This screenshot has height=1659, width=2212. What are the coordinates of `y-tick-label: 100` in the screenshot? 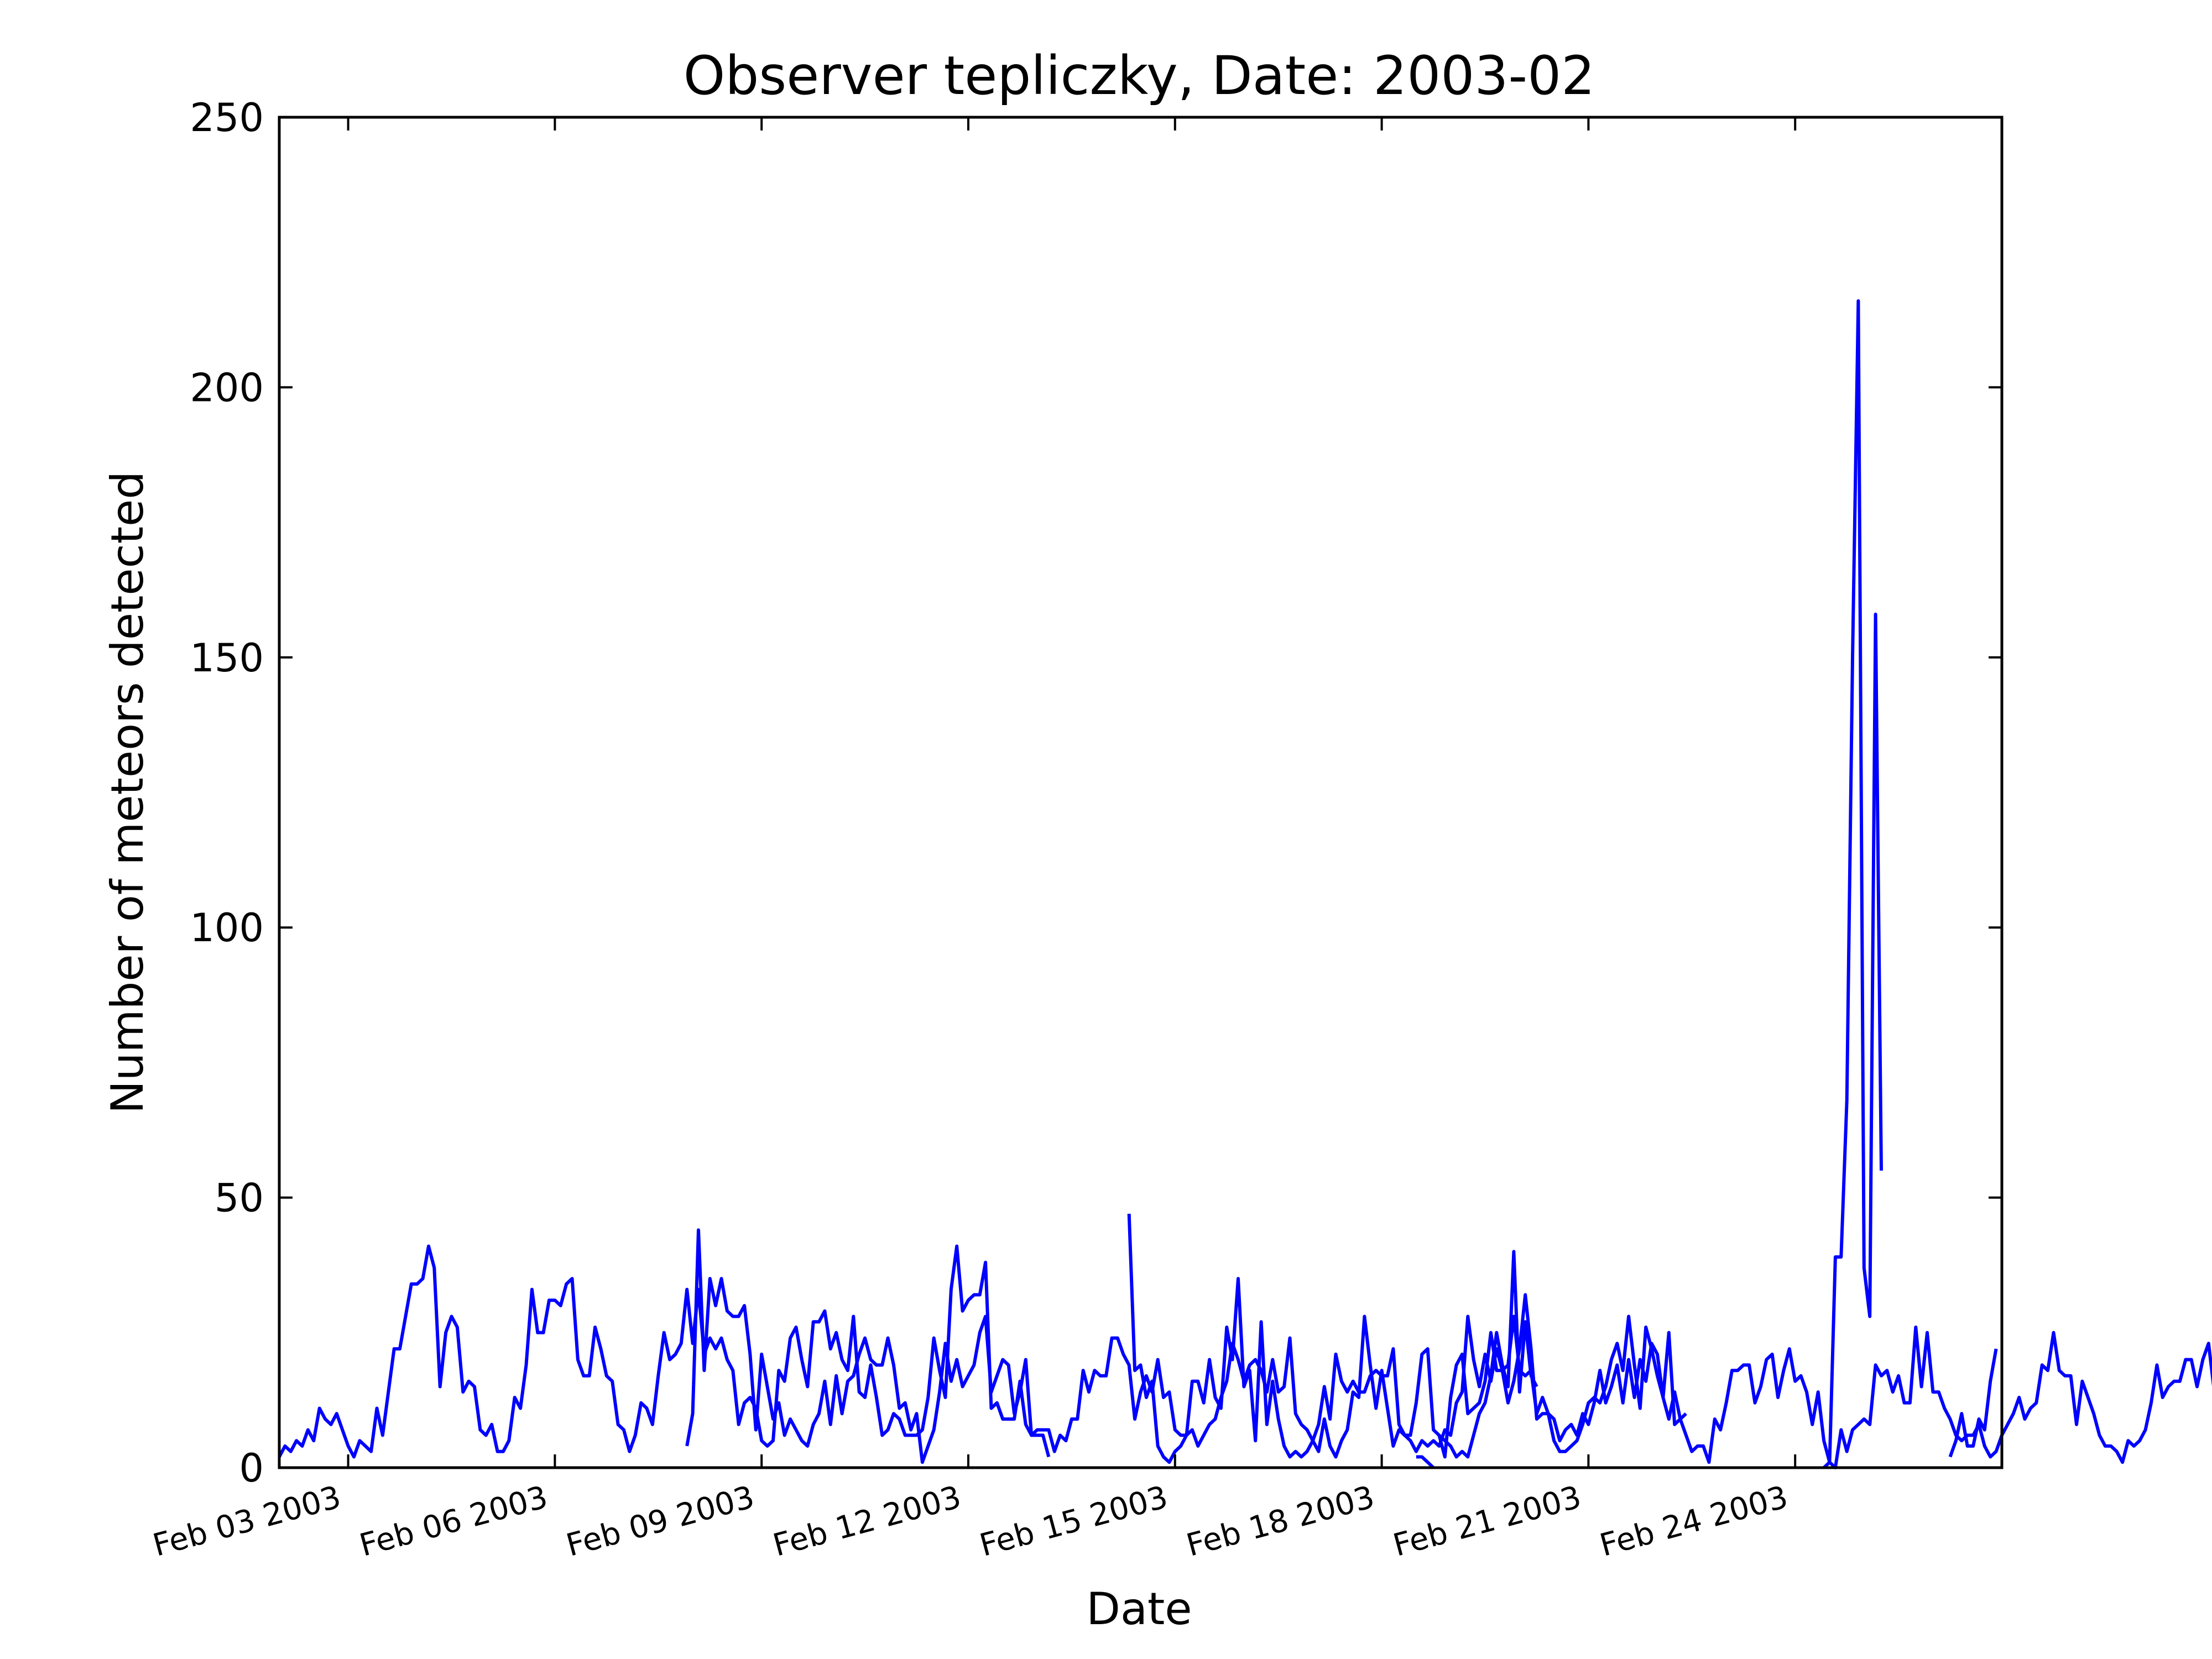 It's located at (227, 928).